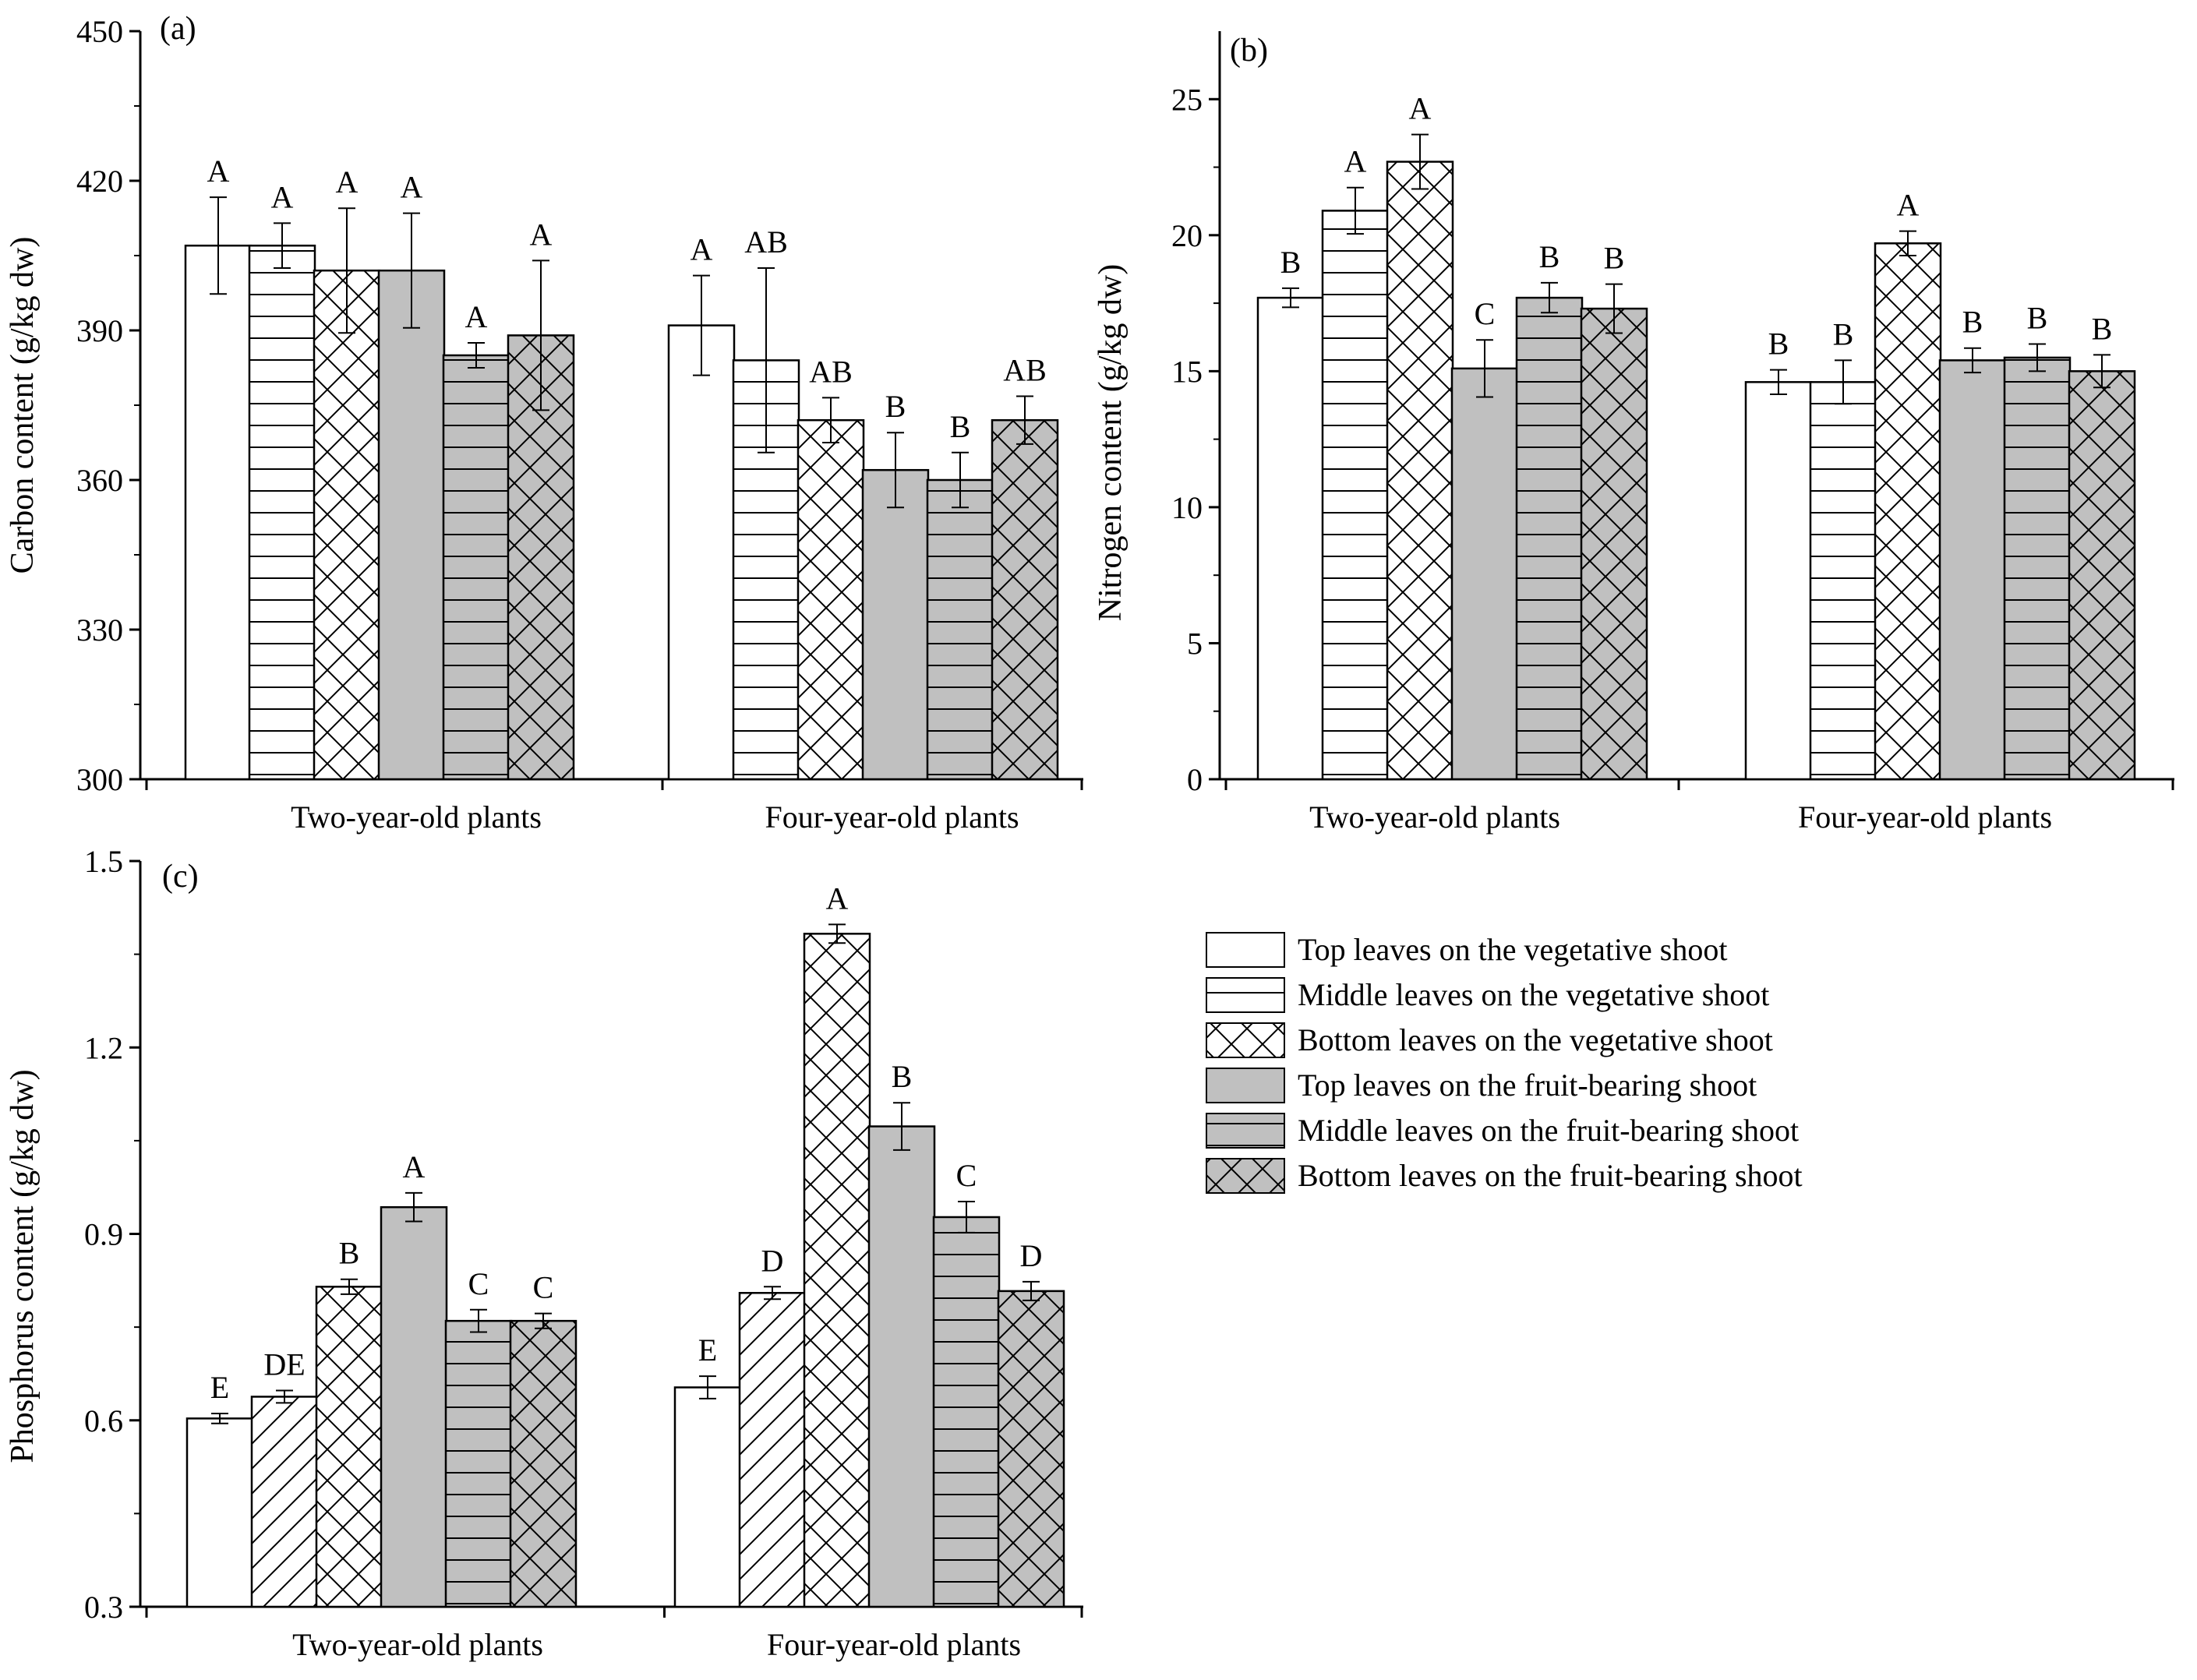  I want to click on y-tick-label: 360, so click(99, 481).